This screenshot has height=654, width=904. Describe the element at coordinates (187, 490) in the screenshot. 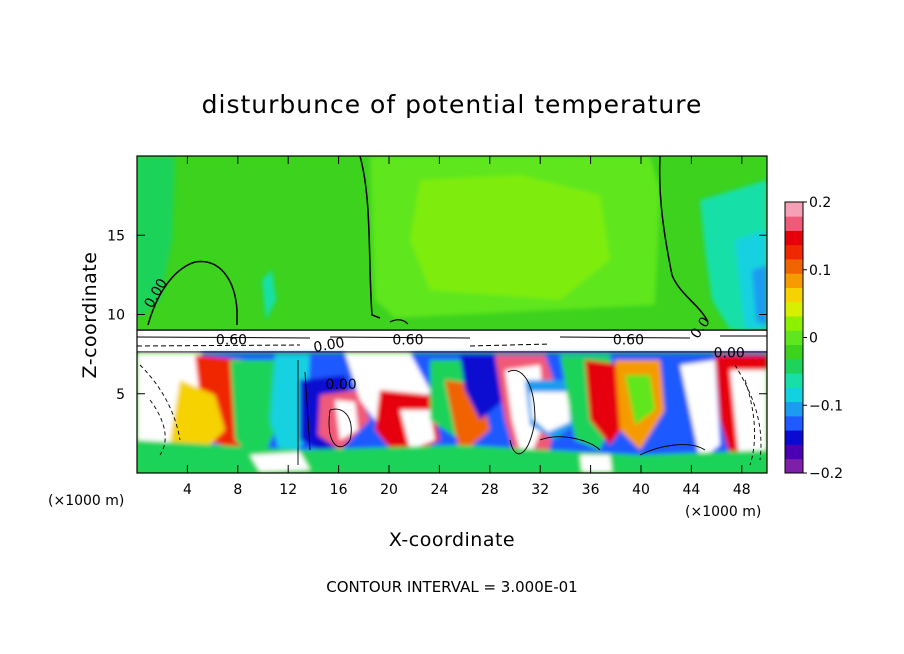

I see `x-tick-label: 4` at that location.